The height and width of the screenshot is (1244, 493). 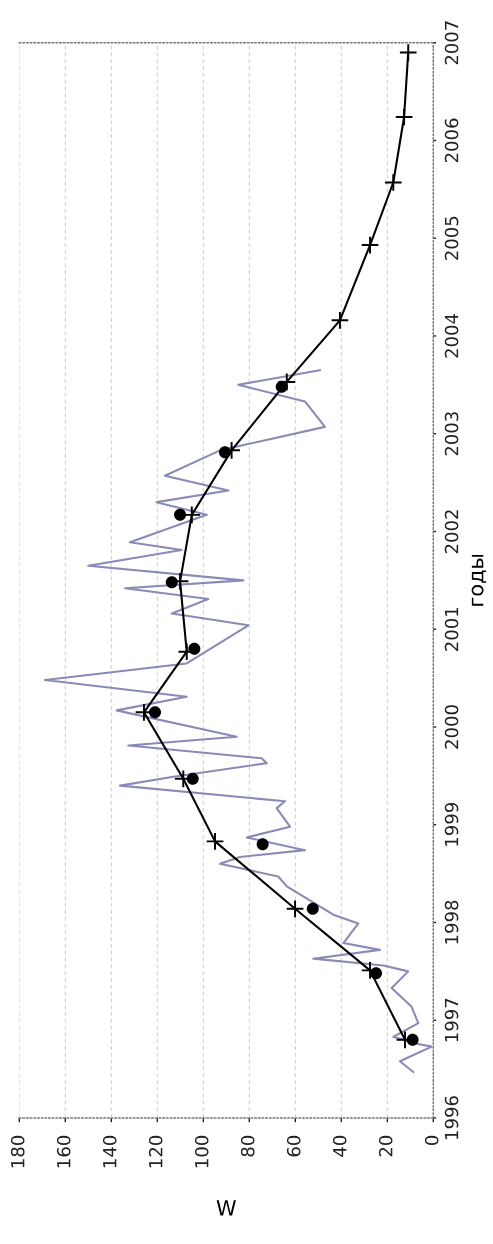 I want to click on x-tick-label: 180, so click(x=17, y=1151).